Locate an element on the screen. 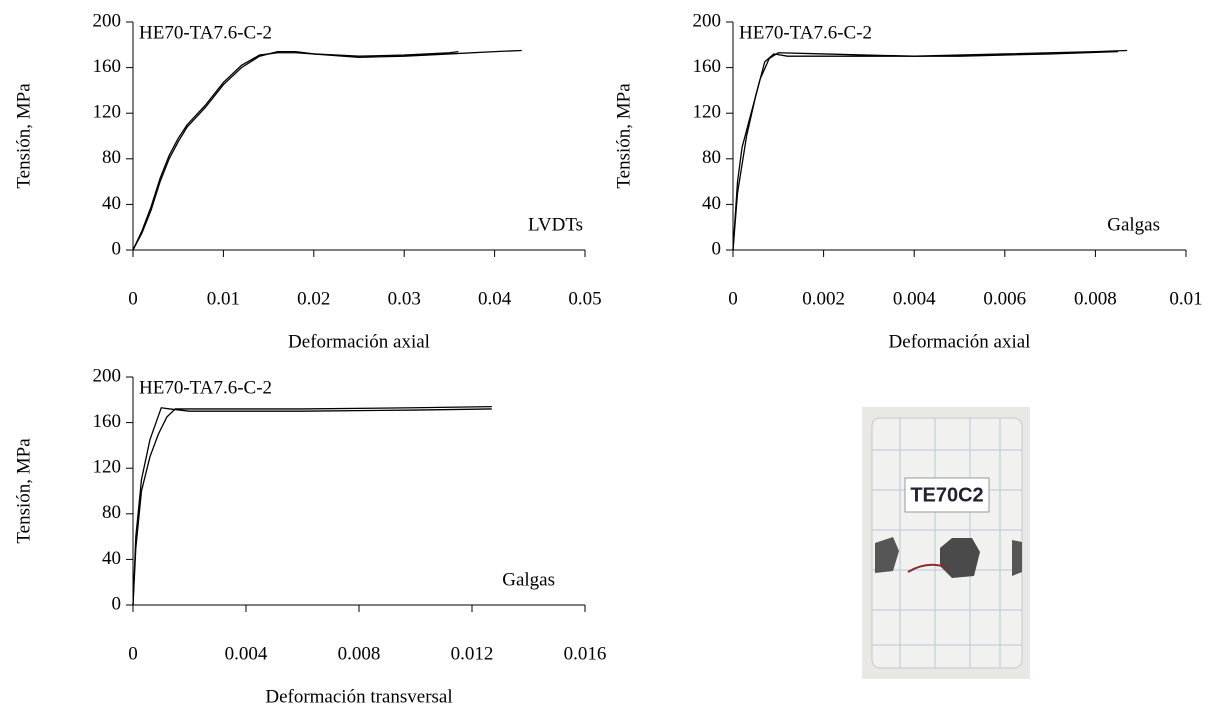 This screenshot has width=1216, height=706. specimen-photo: TE70C2 is located at coordinates (946, 543).